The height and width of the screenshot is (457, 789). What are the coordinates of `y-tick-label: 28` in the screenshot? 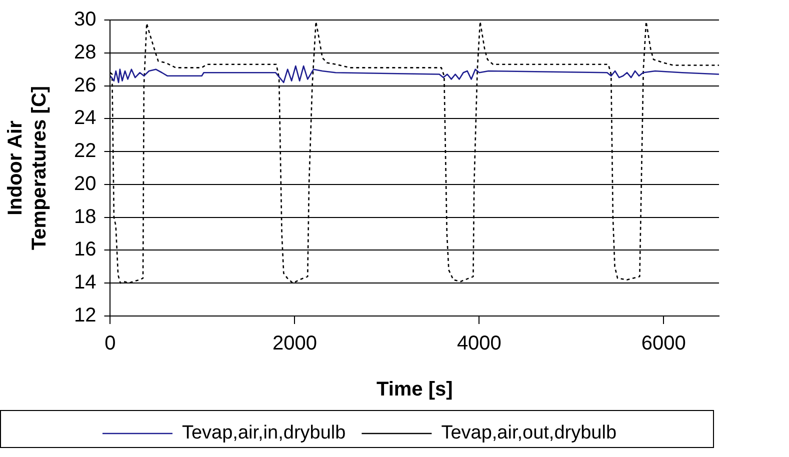 It's located at (85, 52).